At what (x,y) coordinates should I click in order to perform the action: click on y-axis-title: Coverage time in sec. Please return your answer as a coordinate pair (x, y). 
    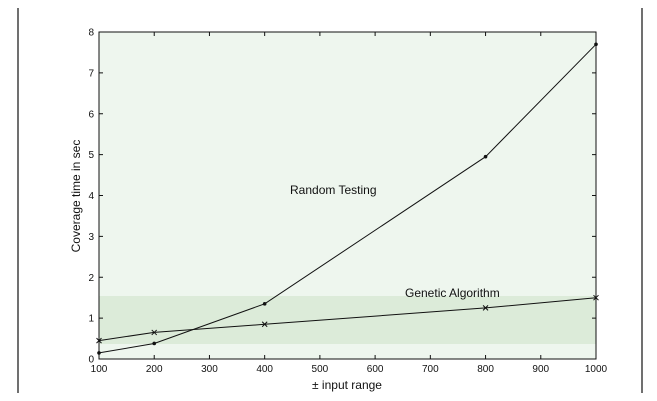
    Looking at the image, I should click on (76, 196).